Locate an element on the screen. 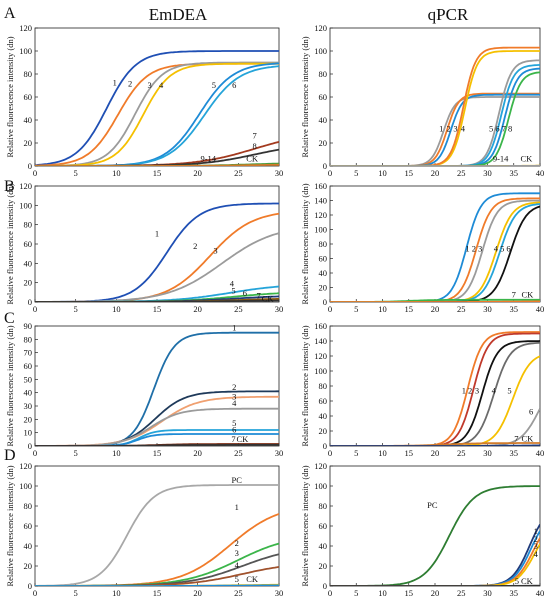  column-title-qpcr: qPCR is located at coordinates (448, 14).